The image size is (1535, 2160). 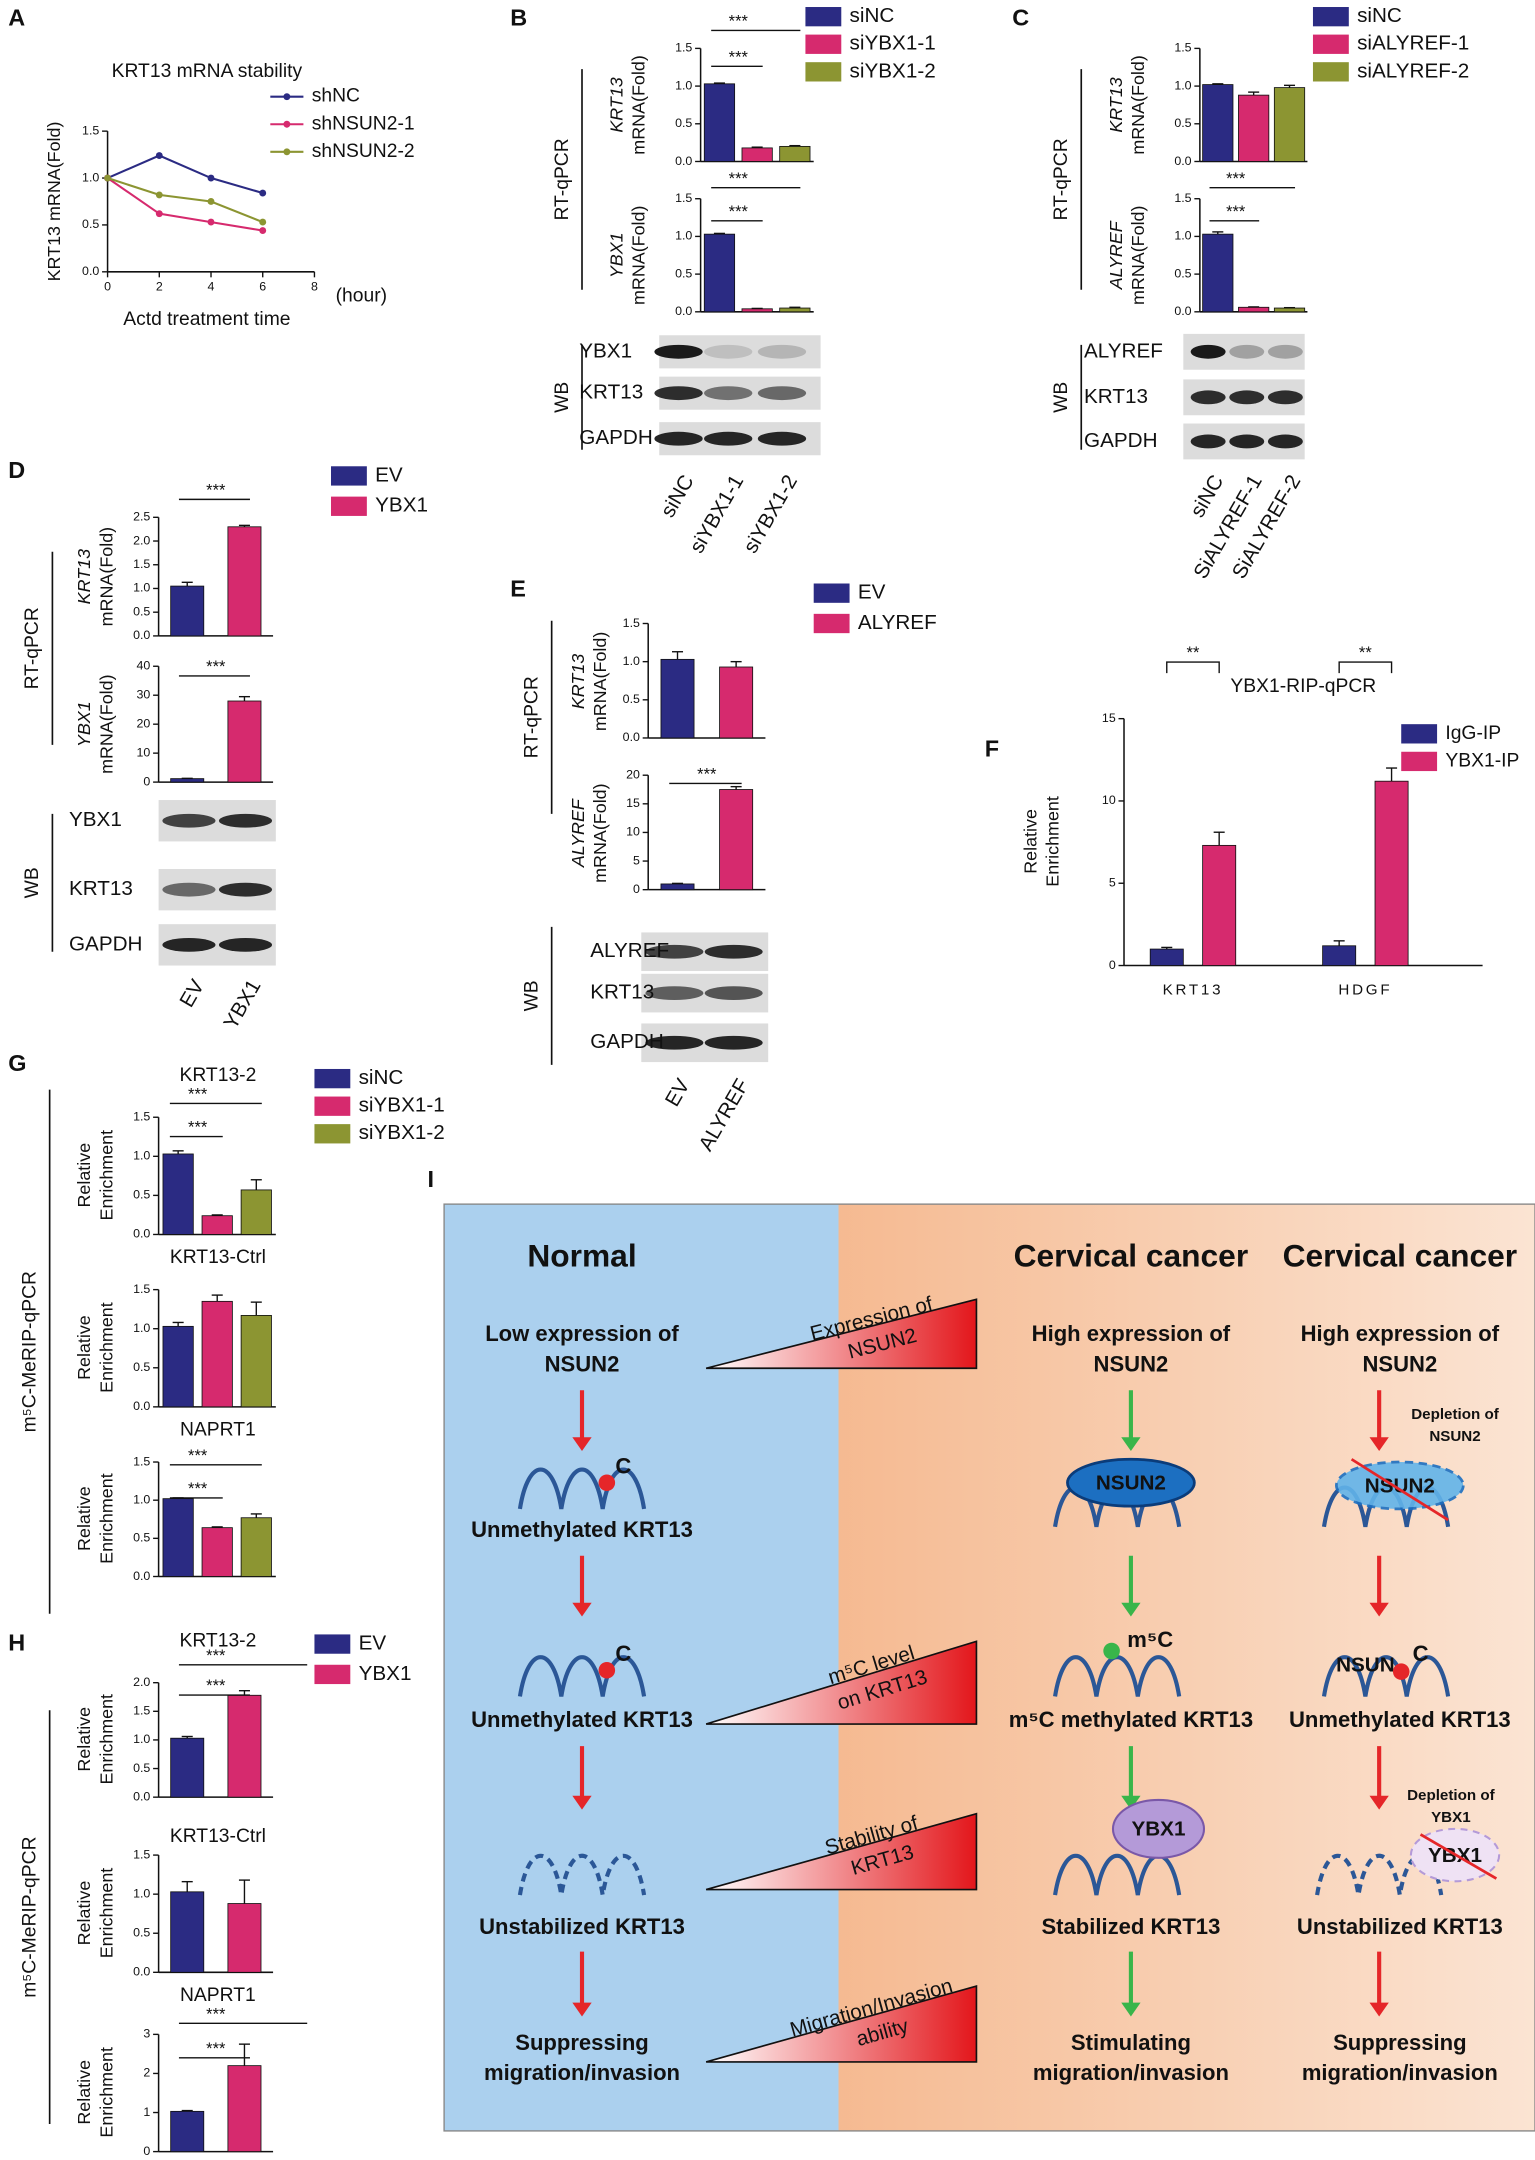 I want to click on step-text: Unstabilized KRT13, so click(x=582, y=1926).